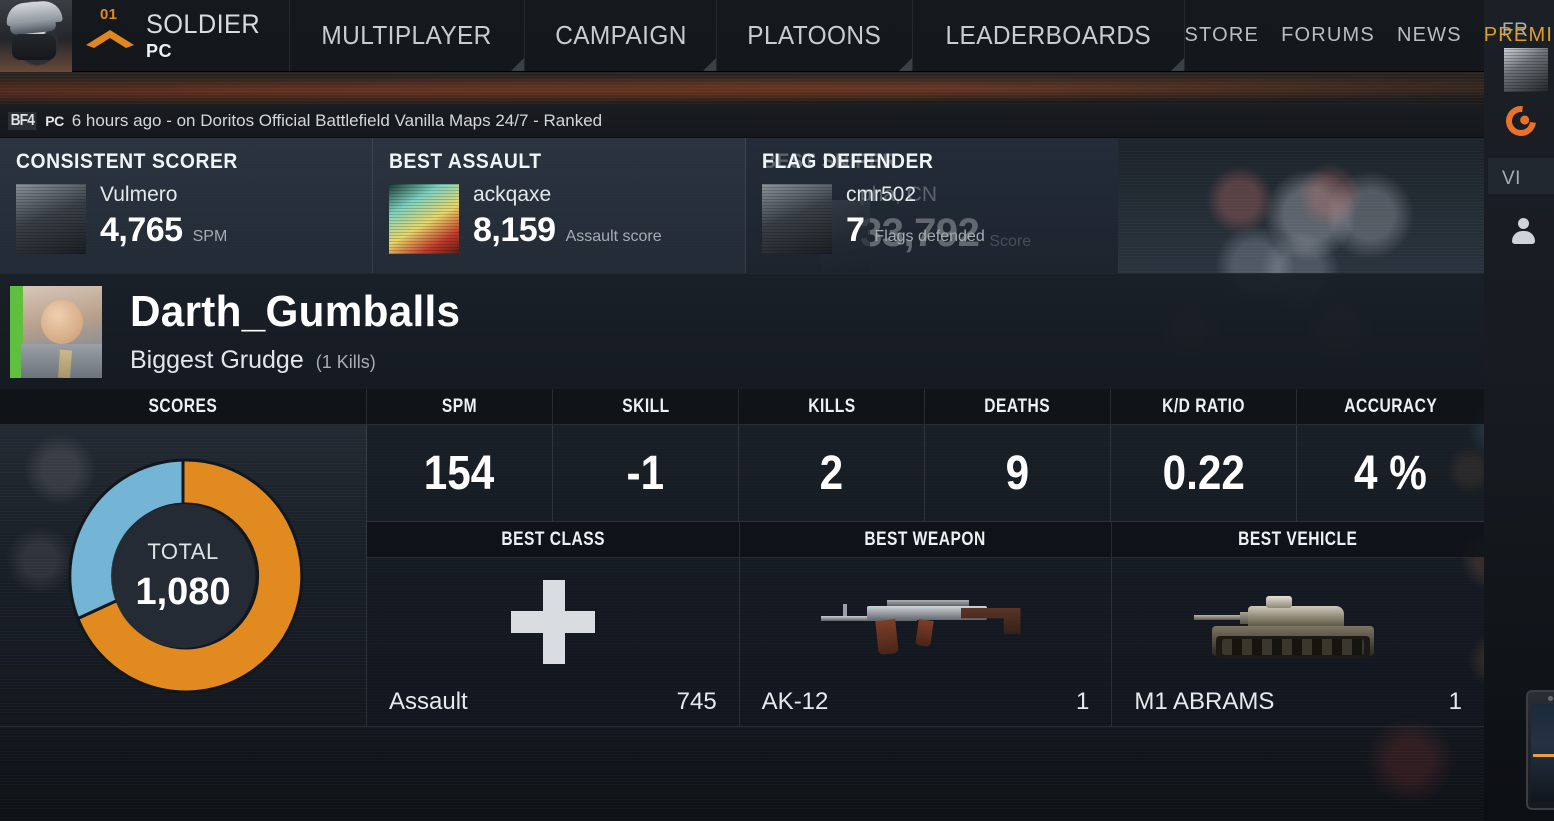  I want to click on stats-header-scores: SCORES, so click(183, 407).